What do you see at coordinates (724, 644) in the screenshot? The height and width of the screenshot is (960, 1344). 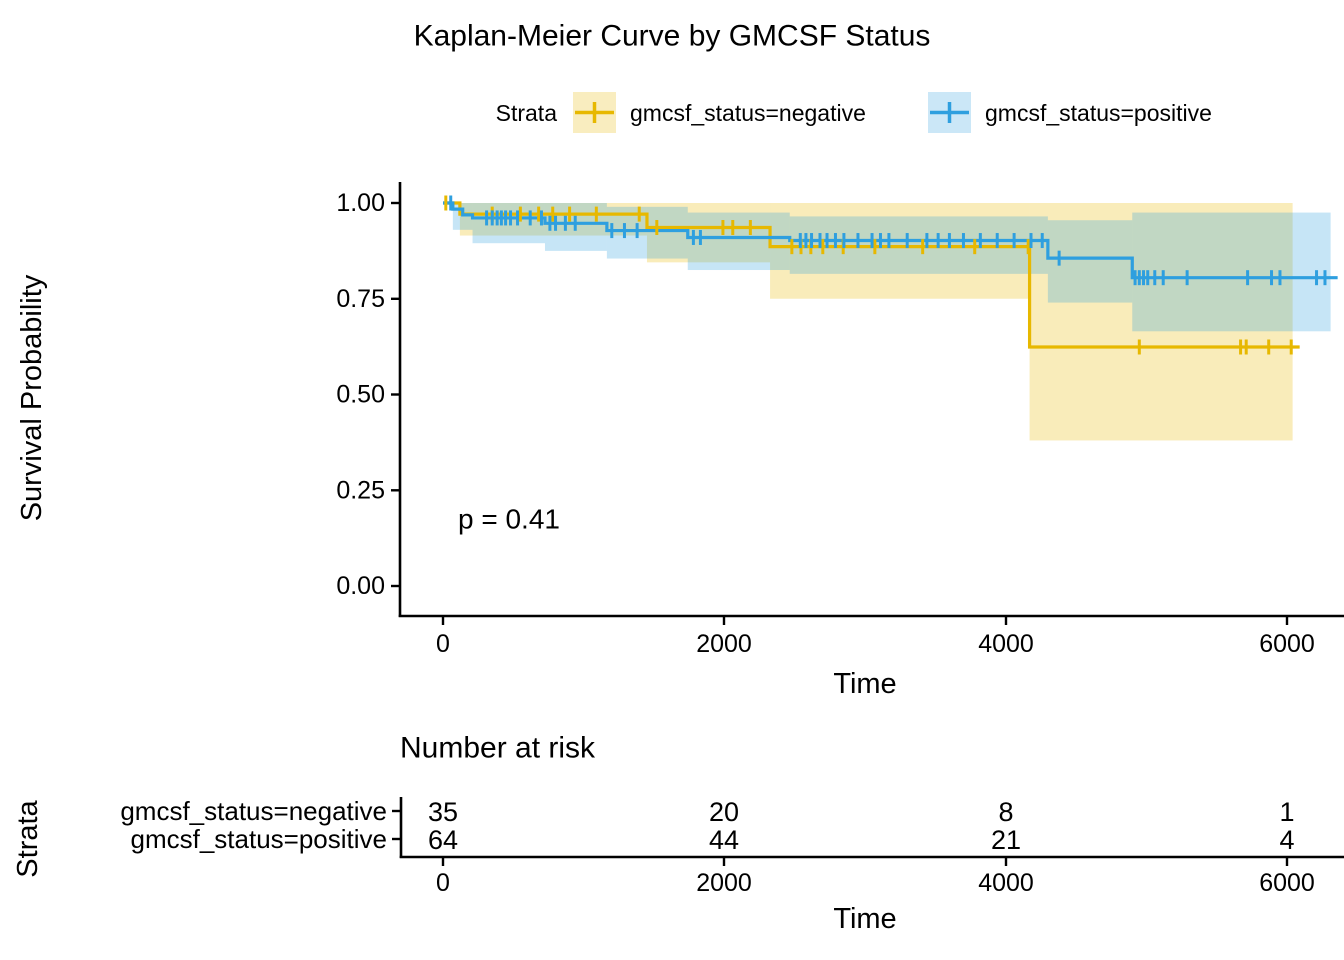 I see `x-tick-label: 2000` at bounding box center [724, 644].